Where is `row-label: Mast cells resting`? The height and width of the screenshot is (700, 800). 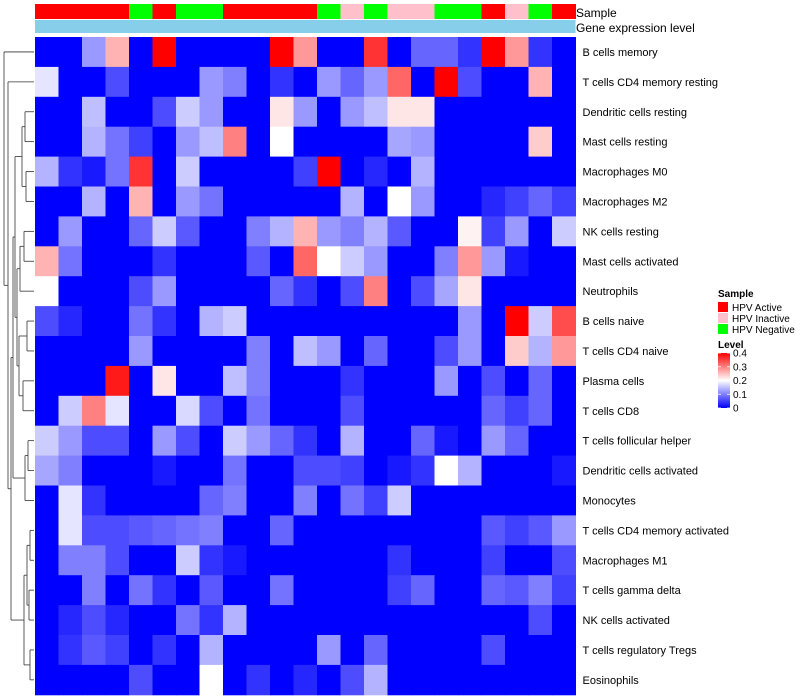 row-label: Mast cells resting is located at coordinates (625, 143).